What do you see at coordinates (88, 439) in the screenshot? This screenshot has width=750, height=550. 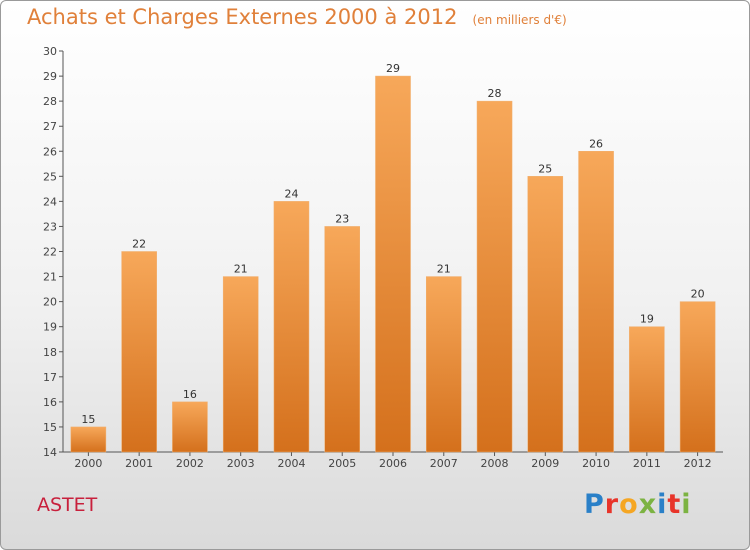 I see `bar-2000` at bounding box center [88, 439].